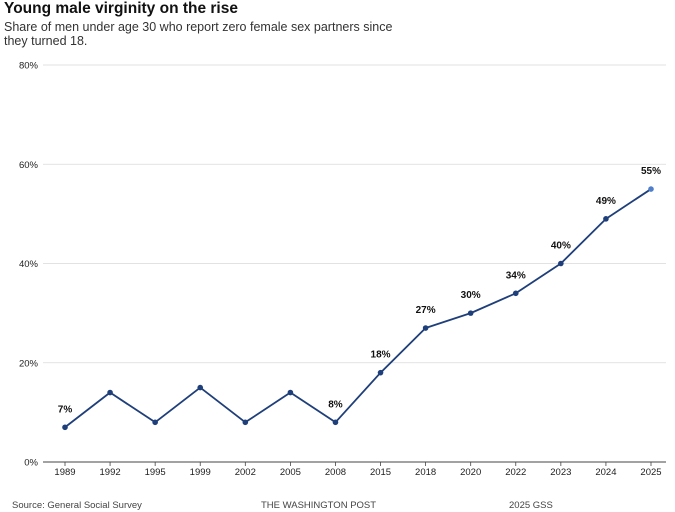  What do you see at coordinates (31, 463) in the screenshot?
I see `y-tick-label: 0%` at bounding box center [31, 463].